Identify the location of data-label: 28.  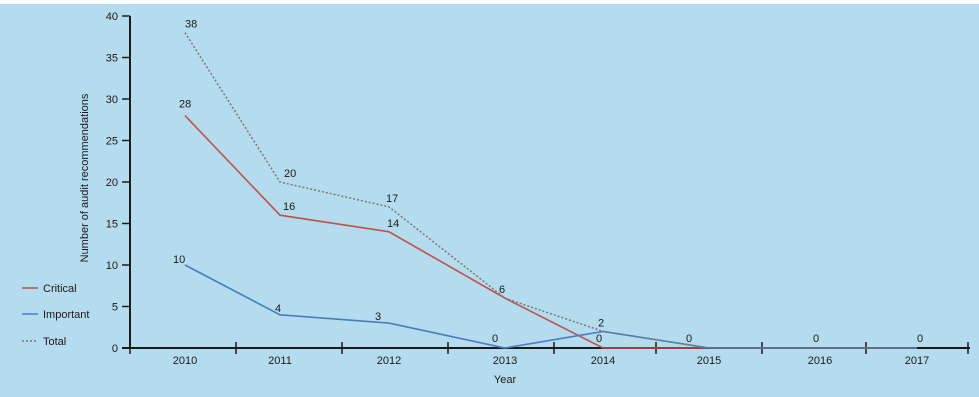
(185, 105).